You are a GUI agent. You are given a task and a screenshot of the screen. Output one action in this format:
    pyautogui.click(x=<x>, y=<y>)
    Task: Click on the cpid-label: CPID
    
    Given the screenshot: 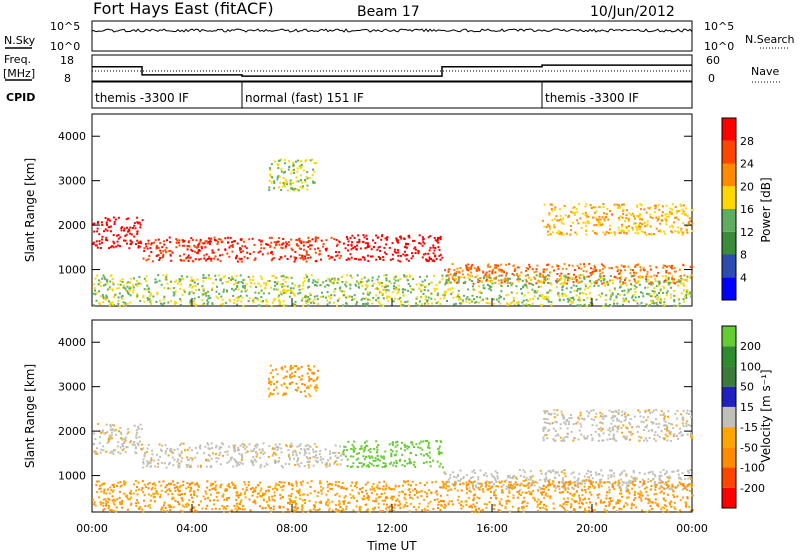 What is the action you would take?
    pyautogui.click(x=20, y=97)
    